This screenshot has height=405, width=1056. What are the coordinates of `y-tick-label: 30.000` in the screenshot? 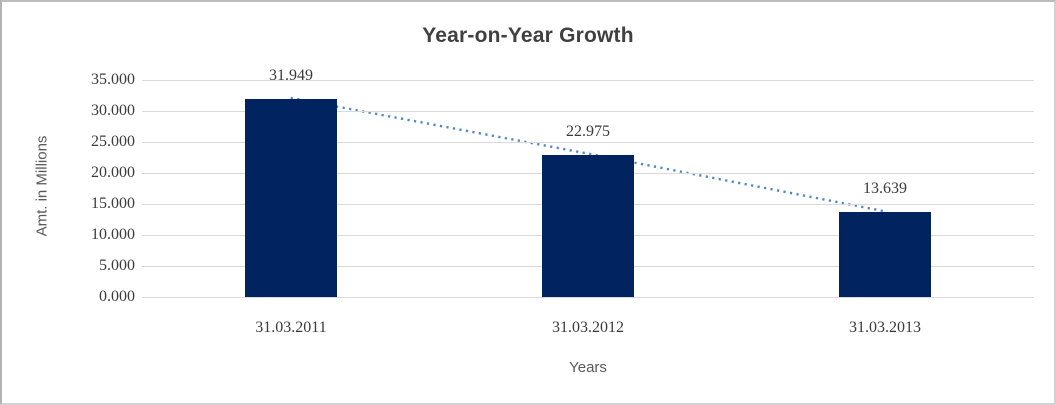 It's located at (113, 110).